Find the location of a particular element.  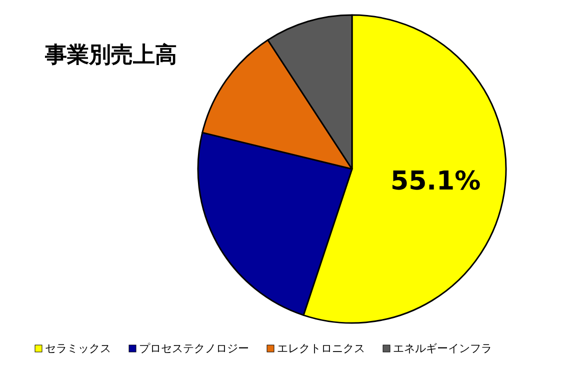

data-label: 55.1% is located at coordinates (435, 181).